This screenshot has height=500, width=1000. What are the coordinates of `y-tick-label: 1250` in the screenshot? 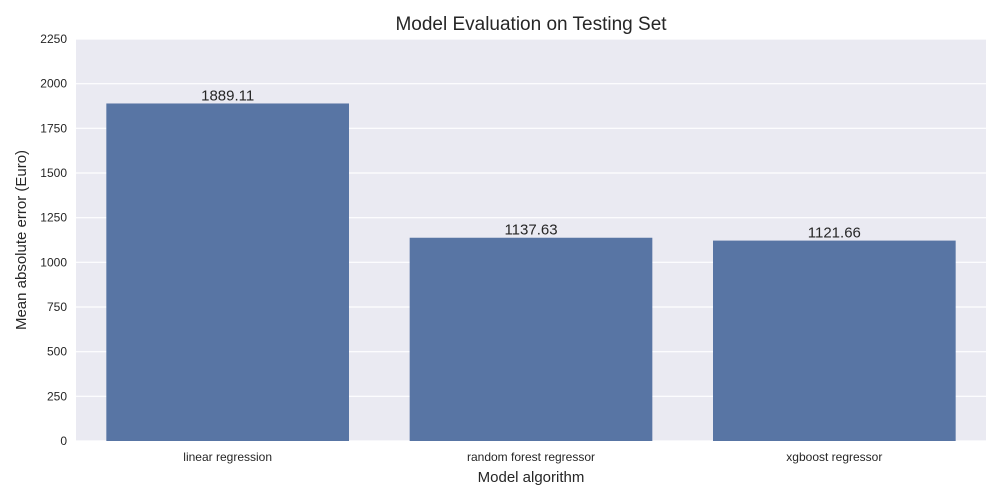 It's located at (53, 218).